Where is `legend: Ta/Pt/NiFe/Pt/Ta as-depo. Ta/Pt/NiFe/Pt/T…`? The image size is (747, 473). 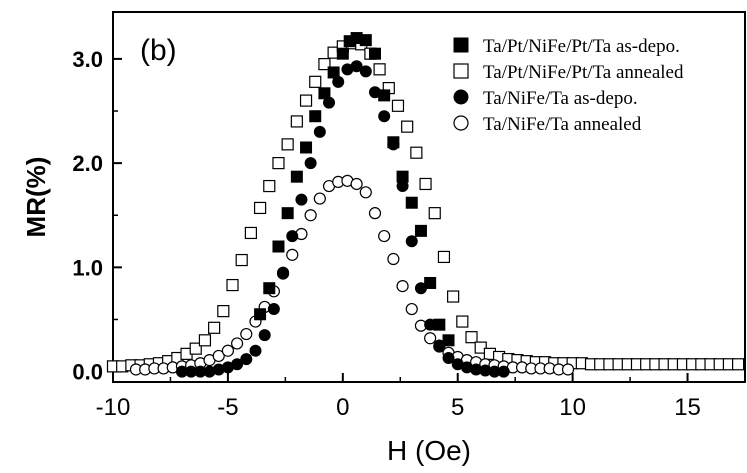
legend: Ta/Pt/NiFe/Pt/Ta as-depo. Ta/Pt/NiFe/Pt/T… is located at coordinates (568, 85).